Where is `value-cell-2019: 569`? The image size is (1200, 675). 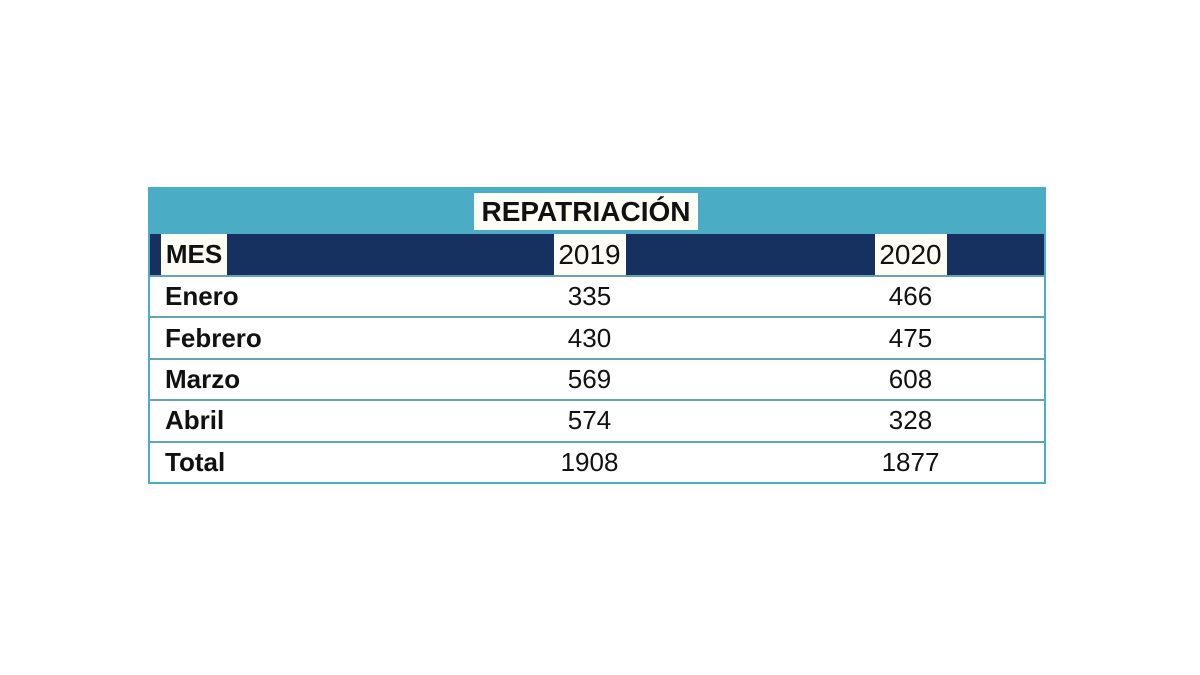
value-cell-2019: 569 is located at coordinates (589, 379).